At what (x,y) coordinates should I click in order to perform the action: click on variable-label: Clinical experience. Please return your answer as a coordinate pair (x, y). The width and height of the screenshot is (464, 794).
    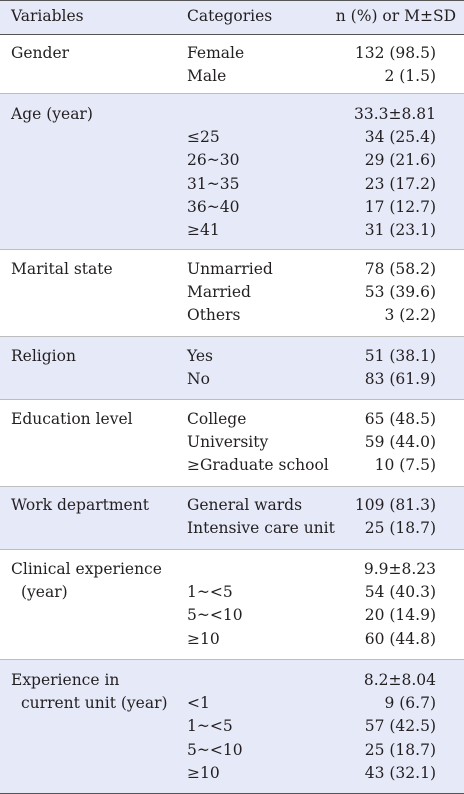
    Looking at the image, I should click on (86, 569).